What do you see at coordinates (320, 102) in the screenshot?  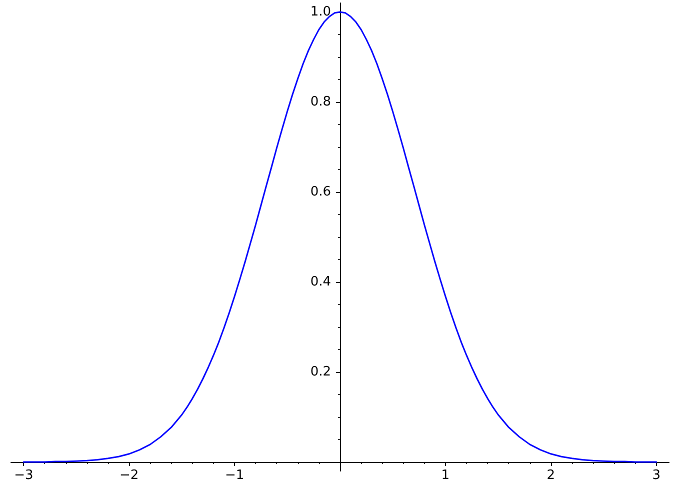 I see `y-tick-label: 0.8` at bounding box center [320, 102].